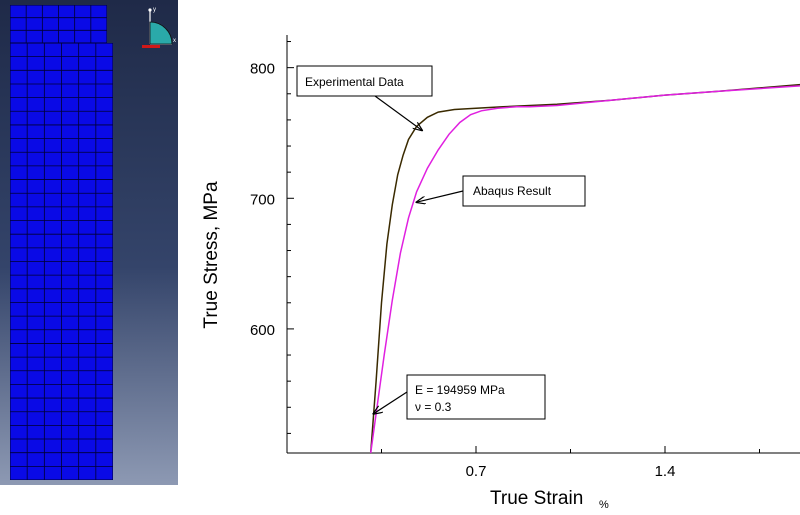 The image size is (800, 515). What do you see at coordinates (61, 261) in the screenshot?
I see `mesh-main-block` at bounding box center [61, 261].